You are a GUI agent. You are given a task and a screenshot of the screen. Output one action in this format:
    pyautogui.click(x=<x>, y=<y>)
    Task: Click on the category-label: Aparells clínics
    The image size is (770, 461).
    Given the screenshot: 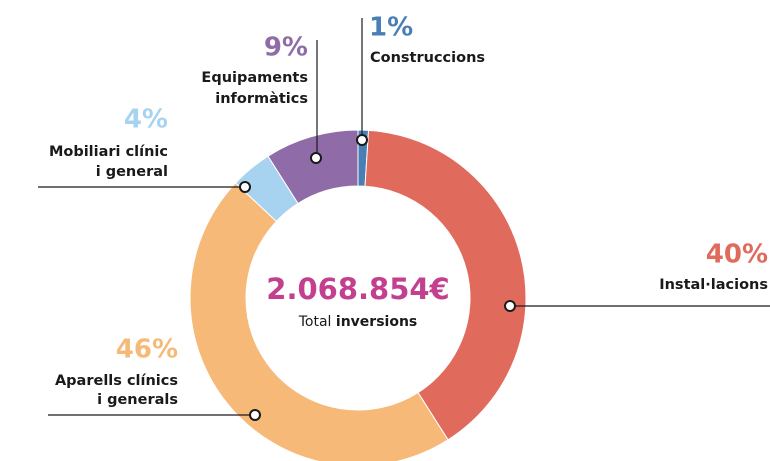 What is the action you would take?
    pyautogui.click(x=116, y=381)
    